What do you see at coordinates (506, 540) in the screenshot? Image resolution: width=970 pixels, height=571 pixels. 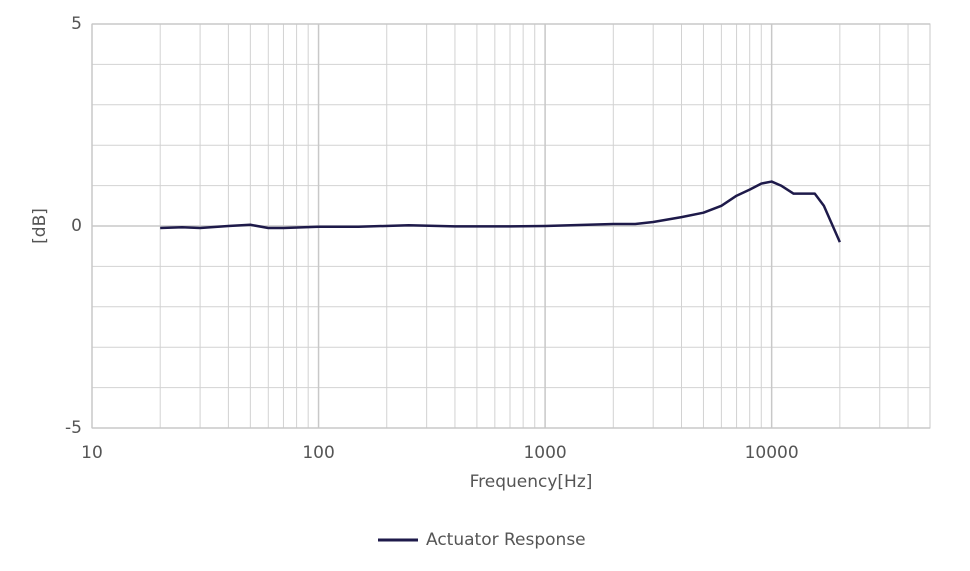 I see `legend-label: Actuator Response` at bounding box center [506, 540].